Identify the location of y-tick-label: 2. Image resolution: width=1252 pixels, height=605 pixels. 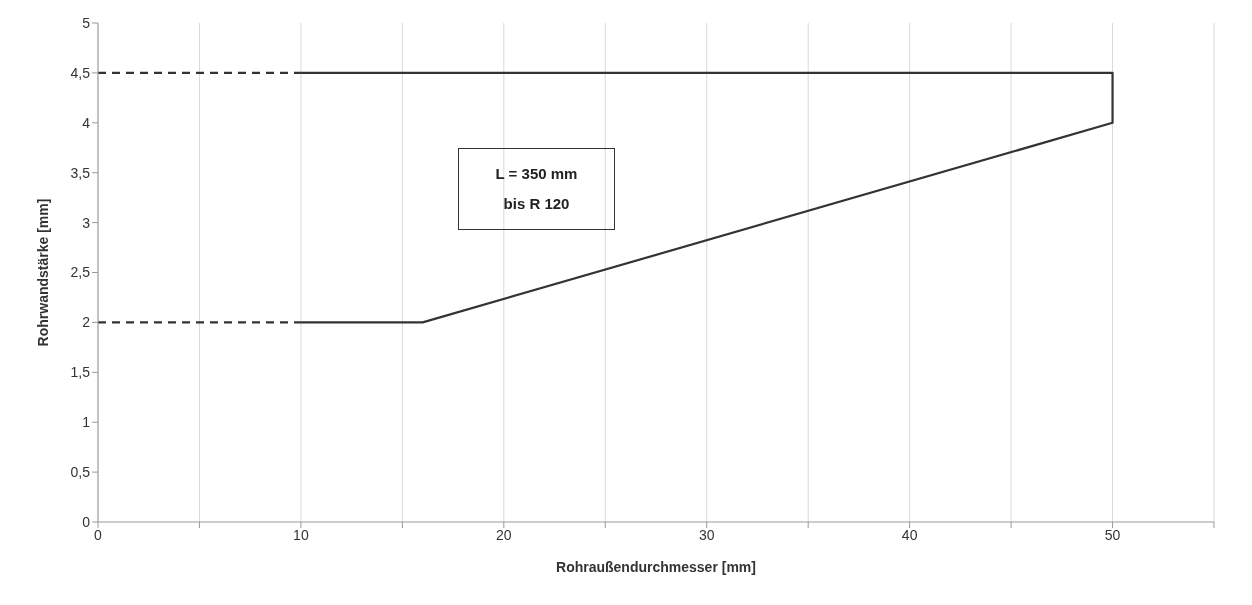
(86, 322).